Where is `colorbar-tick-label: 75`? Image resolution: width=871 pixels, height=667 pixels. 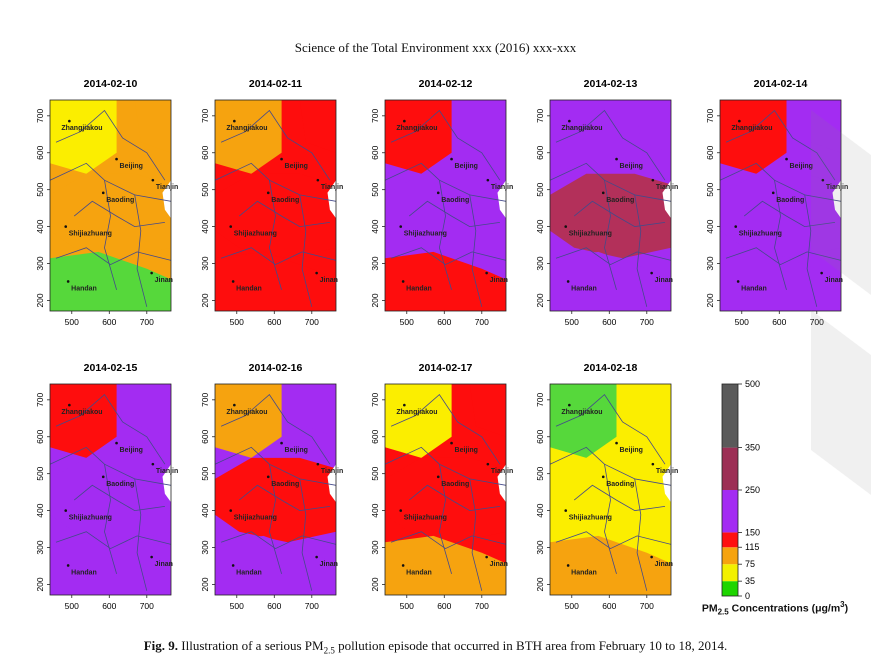
colorbar-tick-label: 75 is located at coordinates (750, 564).